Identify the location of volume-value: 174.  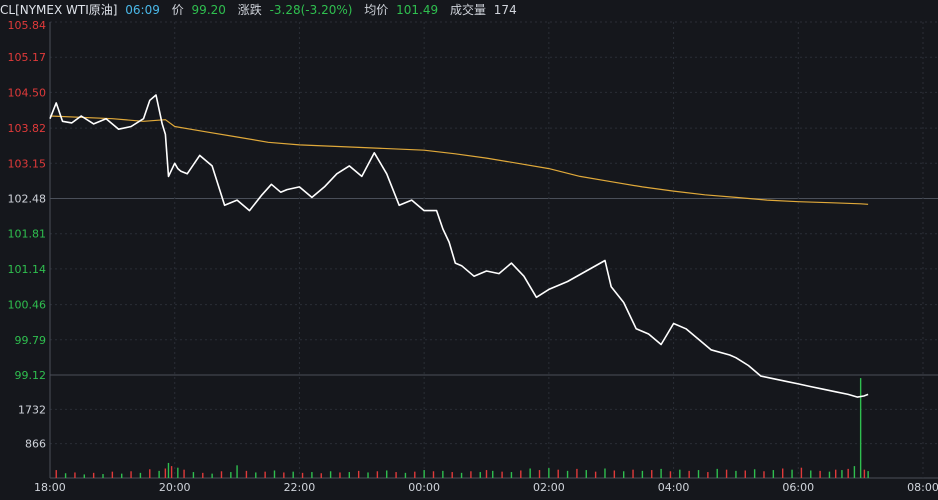
(505, 10).